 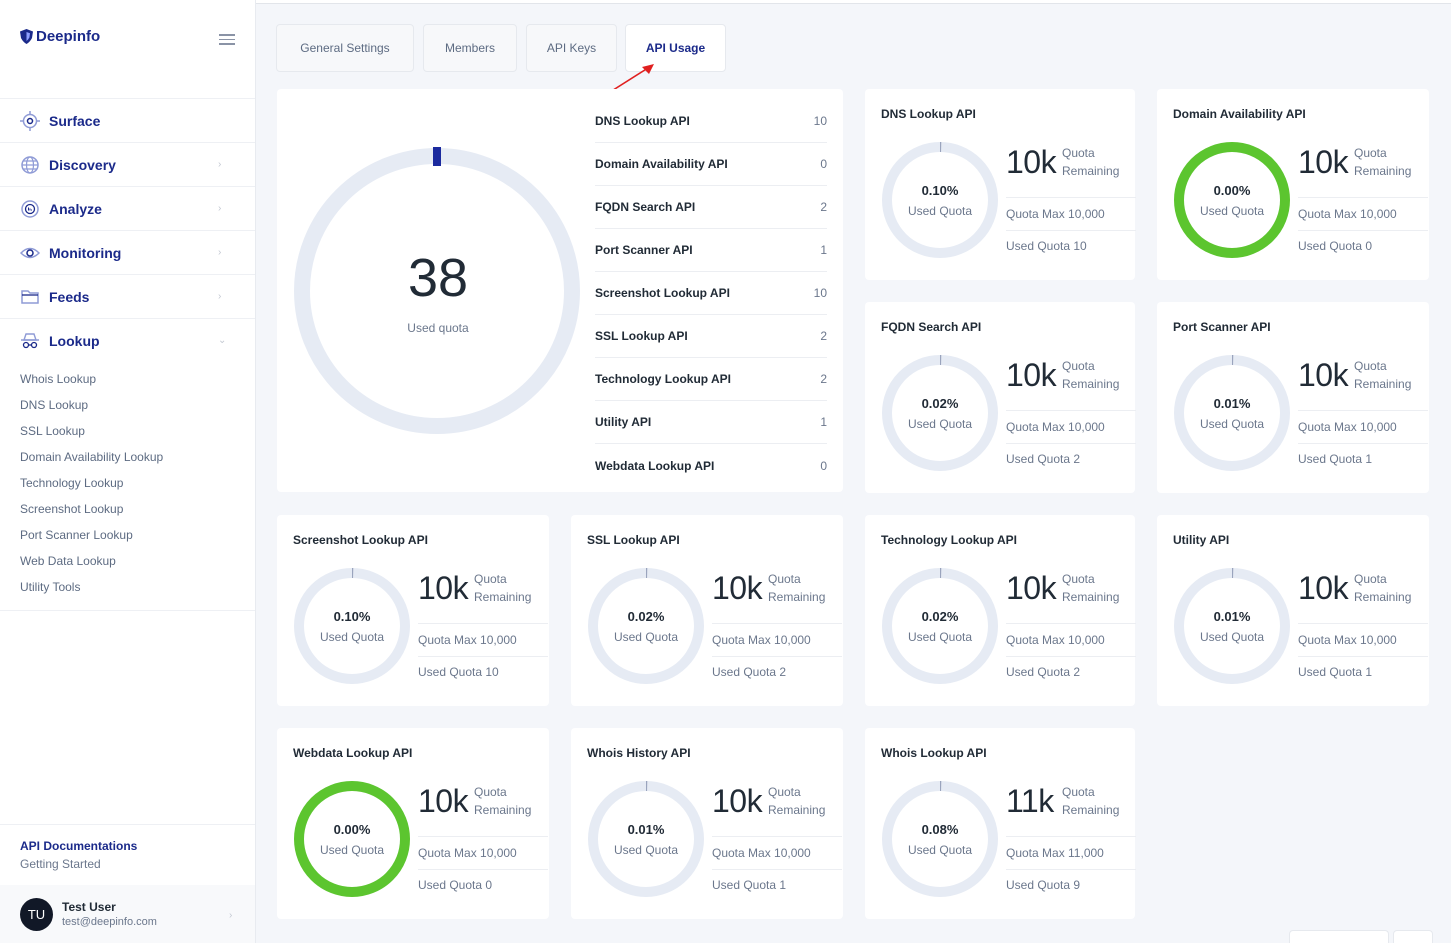 I want to click on api-docs-title: API Documentations, so click(x=79, y=846).